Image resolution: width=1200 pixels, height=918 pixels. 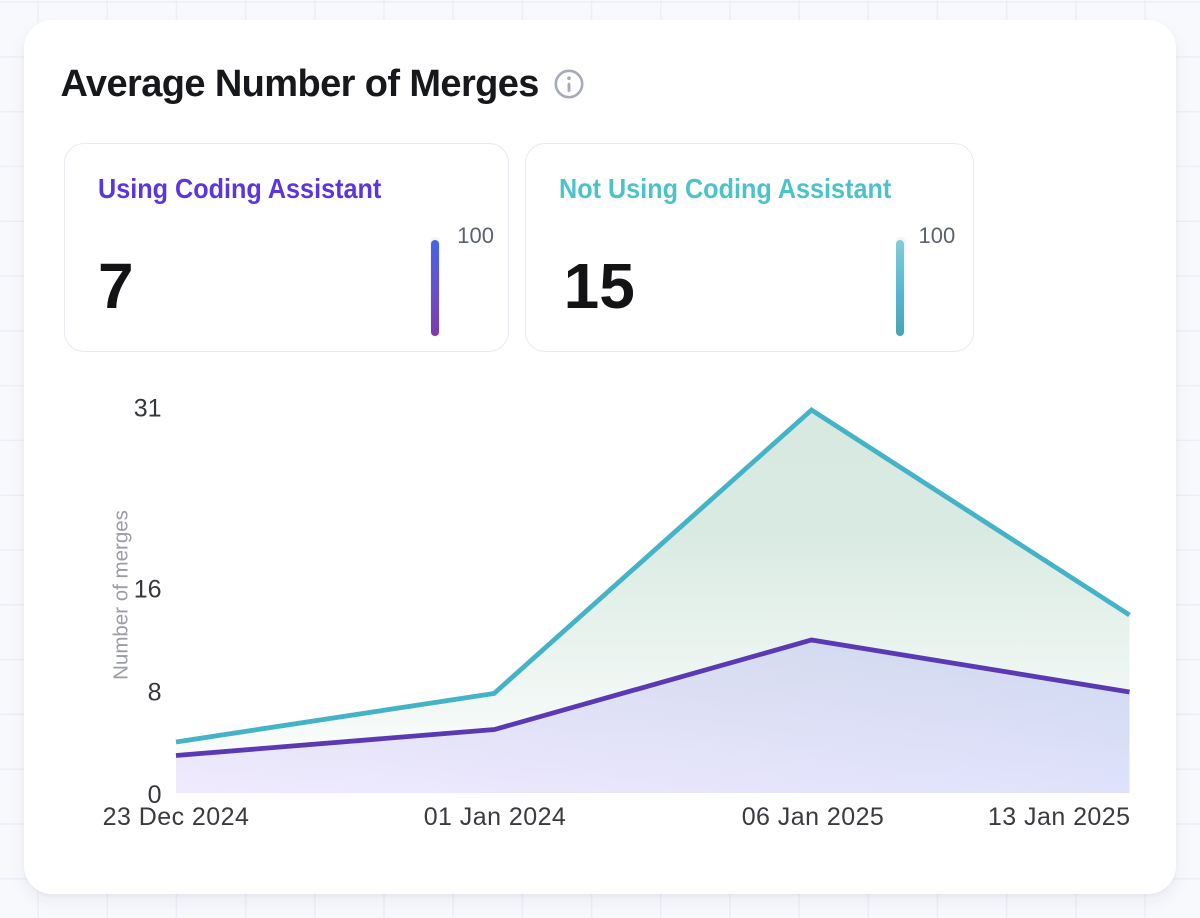 I want to click on svg-text: 0, so click(x=155, y=795).